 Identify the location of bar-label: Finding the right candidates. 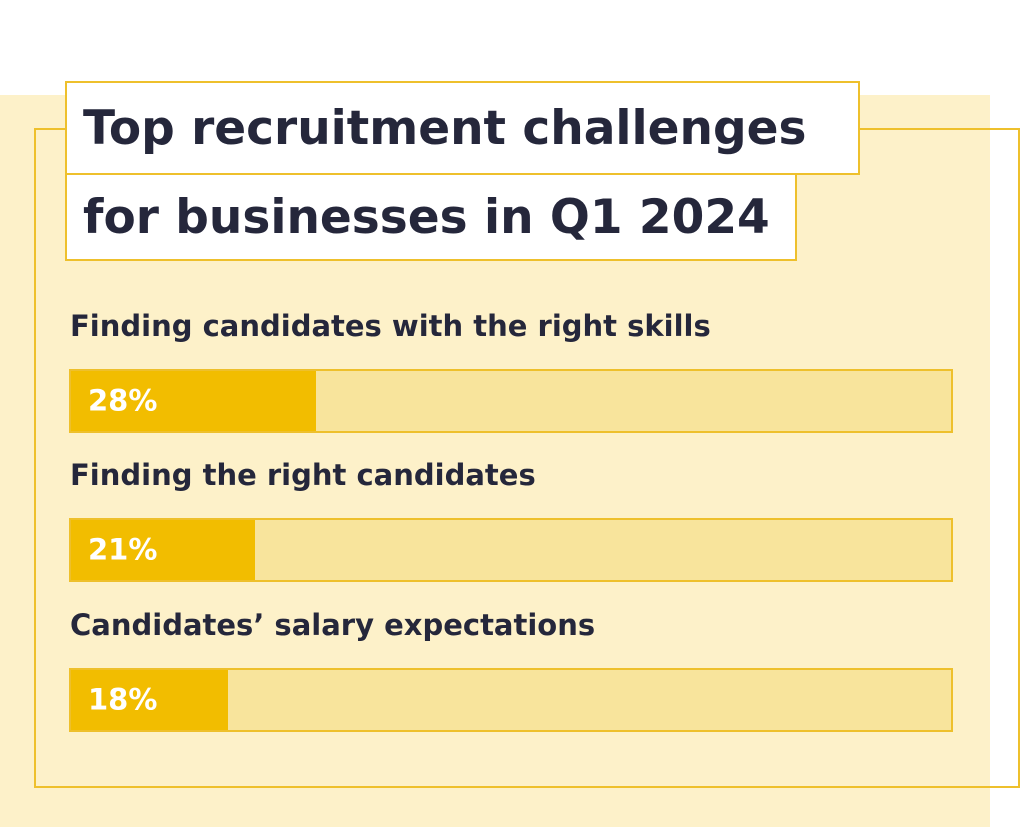
(303, 475).